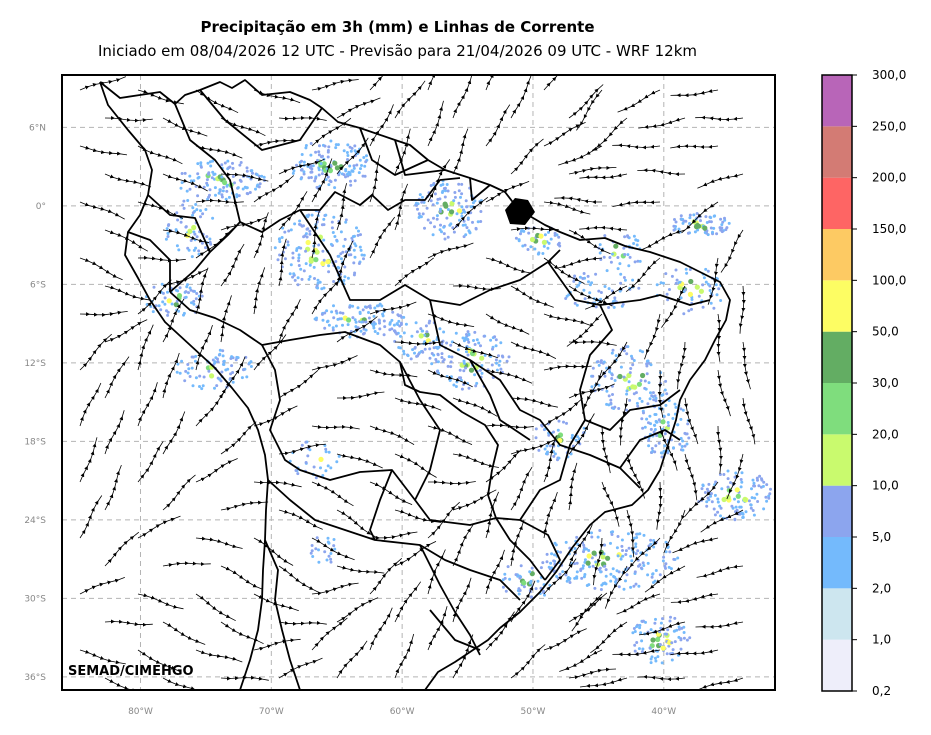  Describe the element at coordinates (837, 152) in the screenshot. I see `colorbar-bin` at that location.